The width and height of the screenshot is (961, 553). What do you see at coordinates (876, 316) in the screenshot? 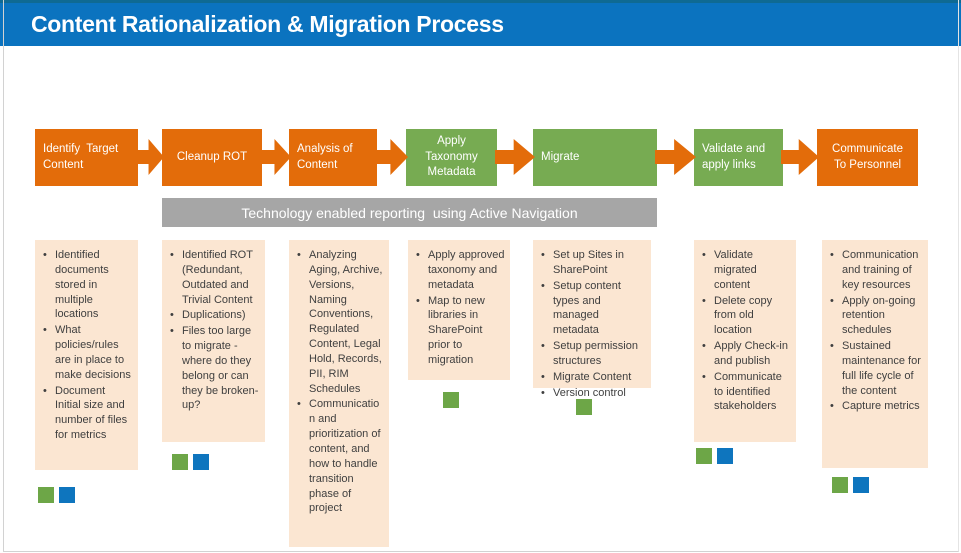
I see `note-item: Apply on-going retention schedules` at bounding box center [876, 316].